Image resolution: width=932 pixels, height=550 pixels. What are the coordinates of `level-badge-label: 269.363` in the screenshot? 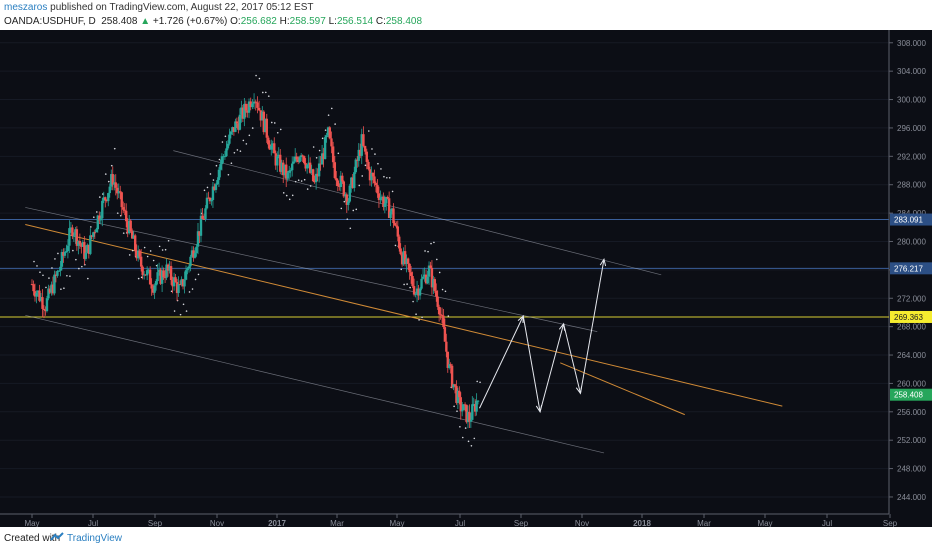 It's located at (908, 317).